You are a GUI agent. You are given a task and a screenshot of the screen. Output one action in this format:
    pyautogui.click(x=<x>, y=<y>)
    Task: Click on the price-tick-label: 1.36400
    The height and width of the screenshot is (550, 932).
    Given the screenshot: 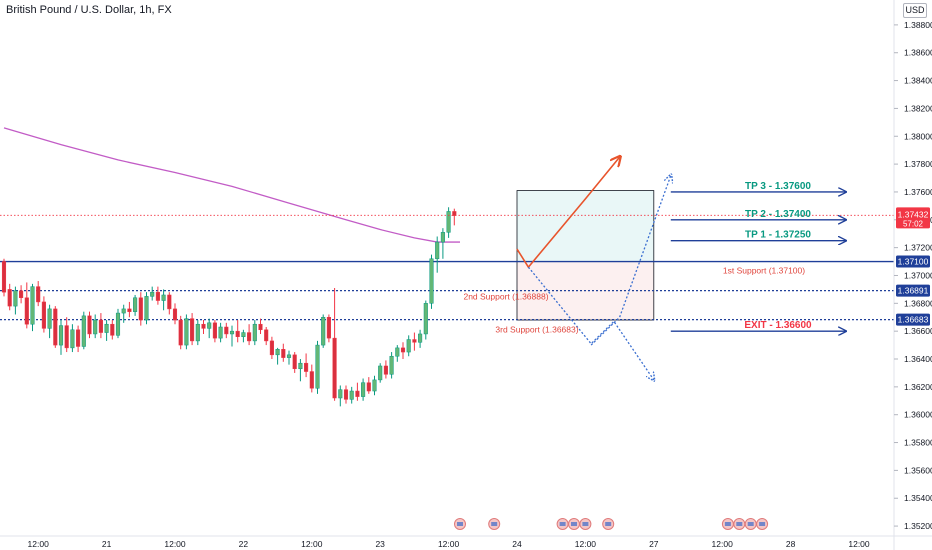 What is the action you would take?
    pyautogui.click(x=918, y=359)
    